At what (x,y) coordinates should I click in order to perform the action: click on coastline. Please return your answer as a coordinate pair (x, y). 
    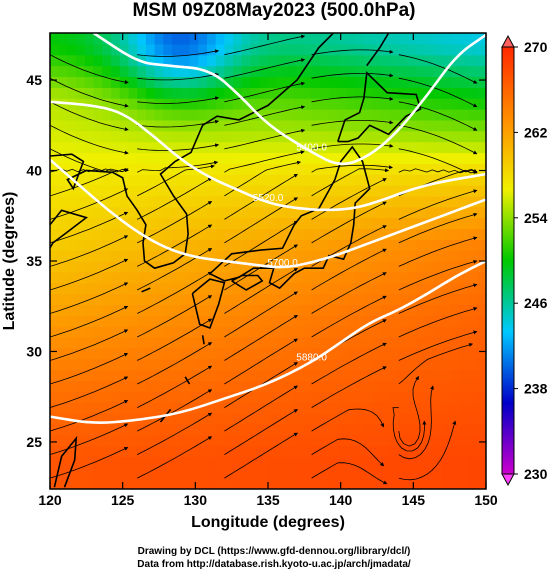
    Looking at the image, I should click on (208, 304).